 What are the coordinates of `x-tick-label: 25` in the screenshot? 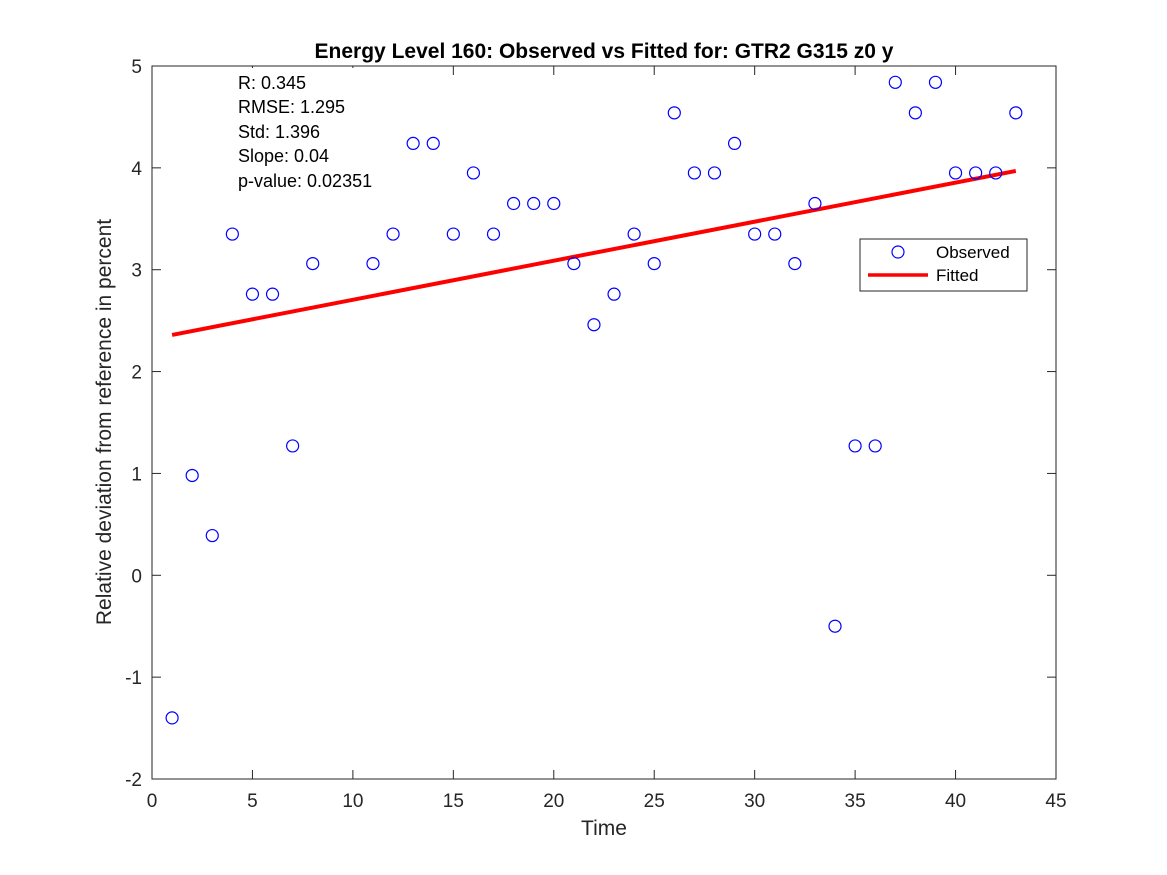 It's located at (654, 801).